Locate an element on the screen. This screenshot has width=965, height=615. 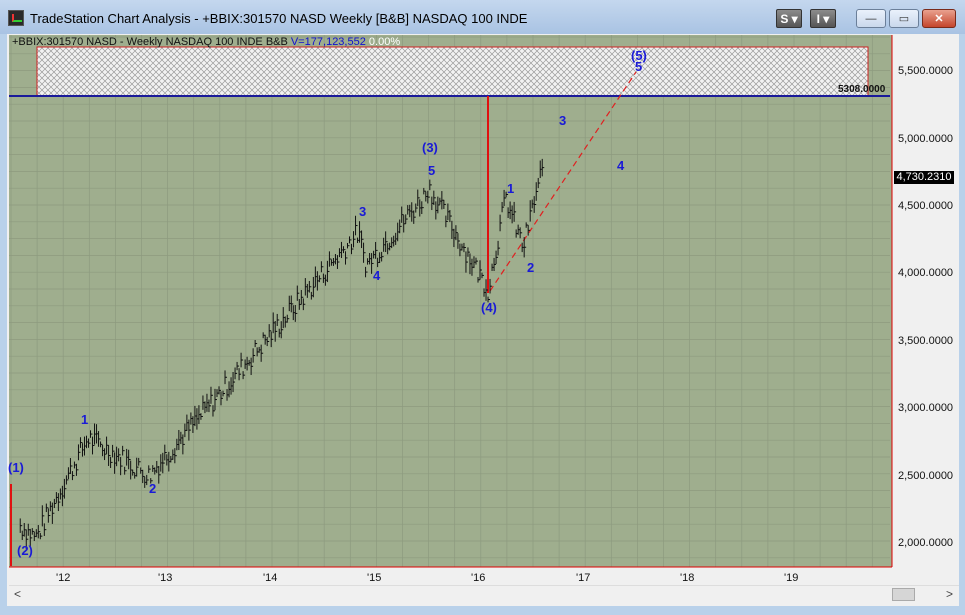
y-tick-label: 5,500.0000 is located at coordinates (926, 71).